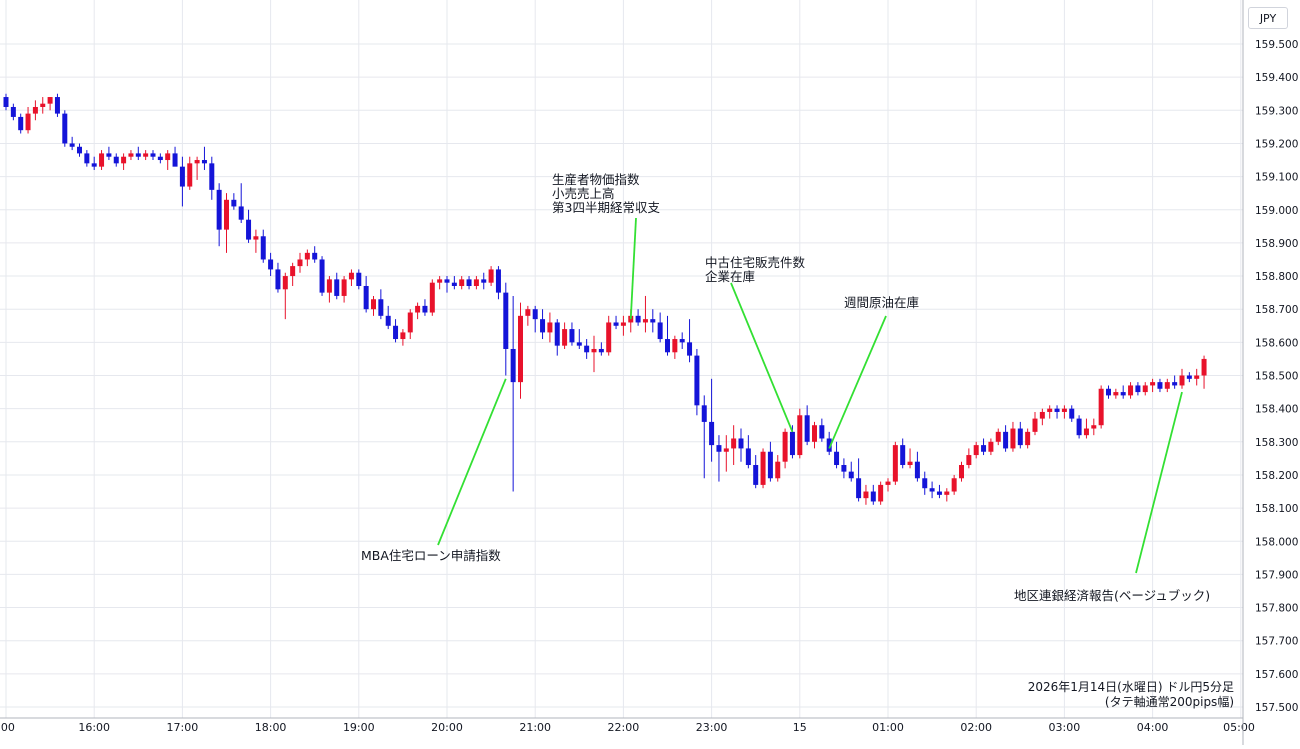 Image resolution: width=1300 pixels, height=749 pixels. I want to click on currency-label: JPY, so click(1268, 18).